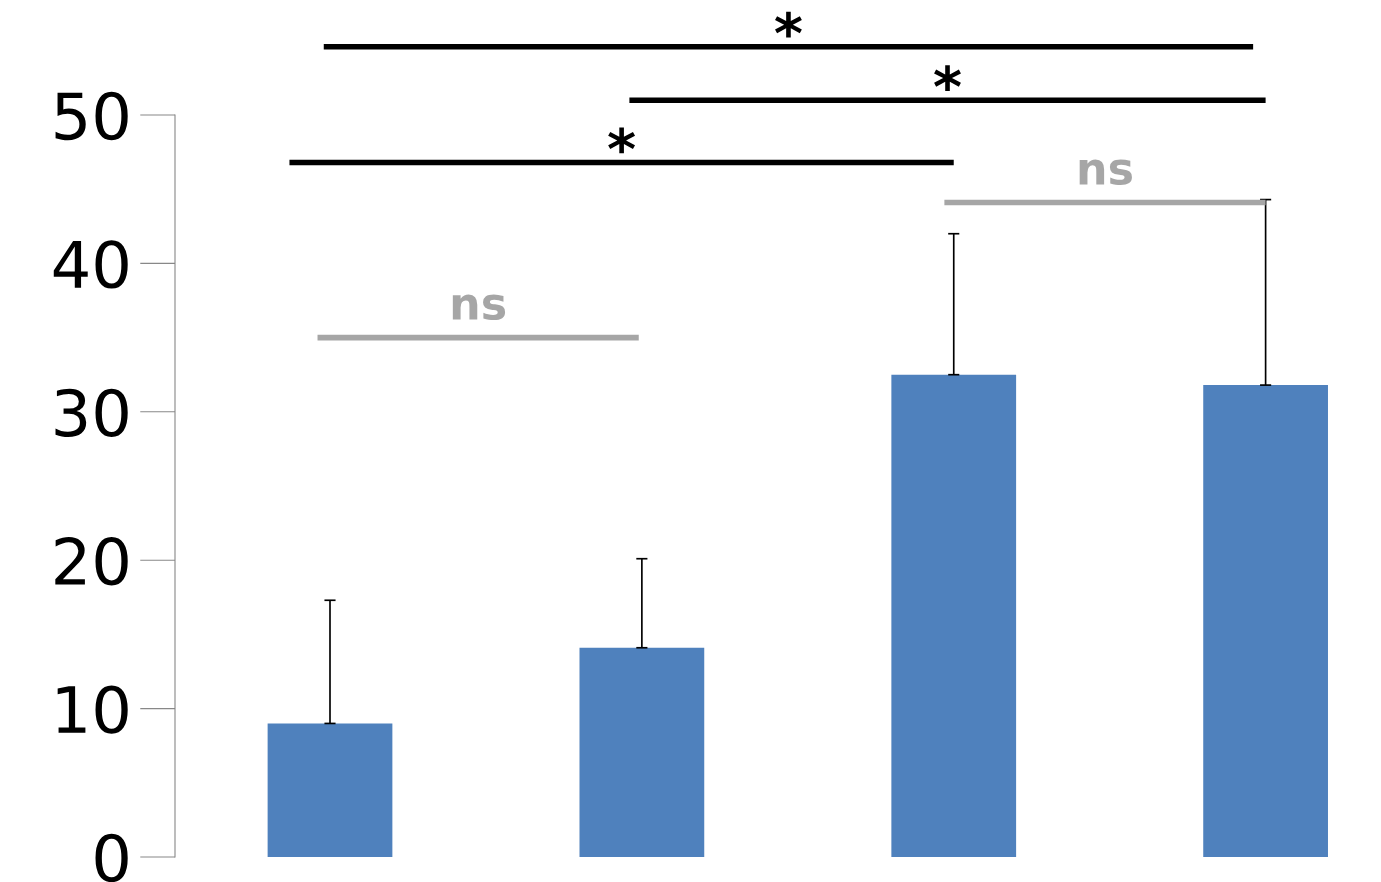 This screenshot has width=1381, height=882. What do you see at coordinates (111, 857) in the screenshot?
I see `y-tick-label: 0` at bounding box center [111, 857].